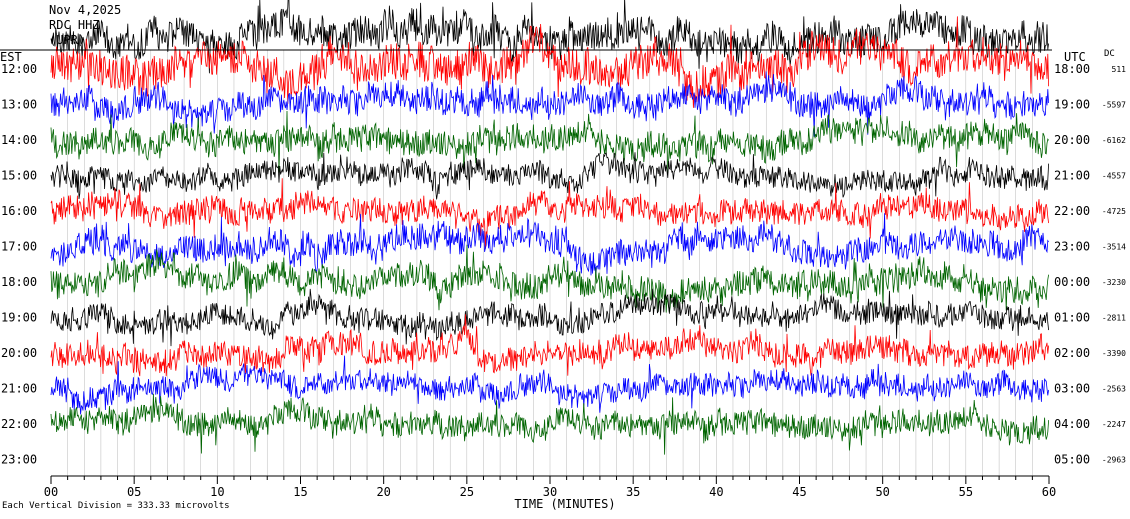 The width and height of the screenshot is (1130, 519). Describe the element at coordinates (134, 492) in the screenshot. I see `x-tick-label: 05` at that location.